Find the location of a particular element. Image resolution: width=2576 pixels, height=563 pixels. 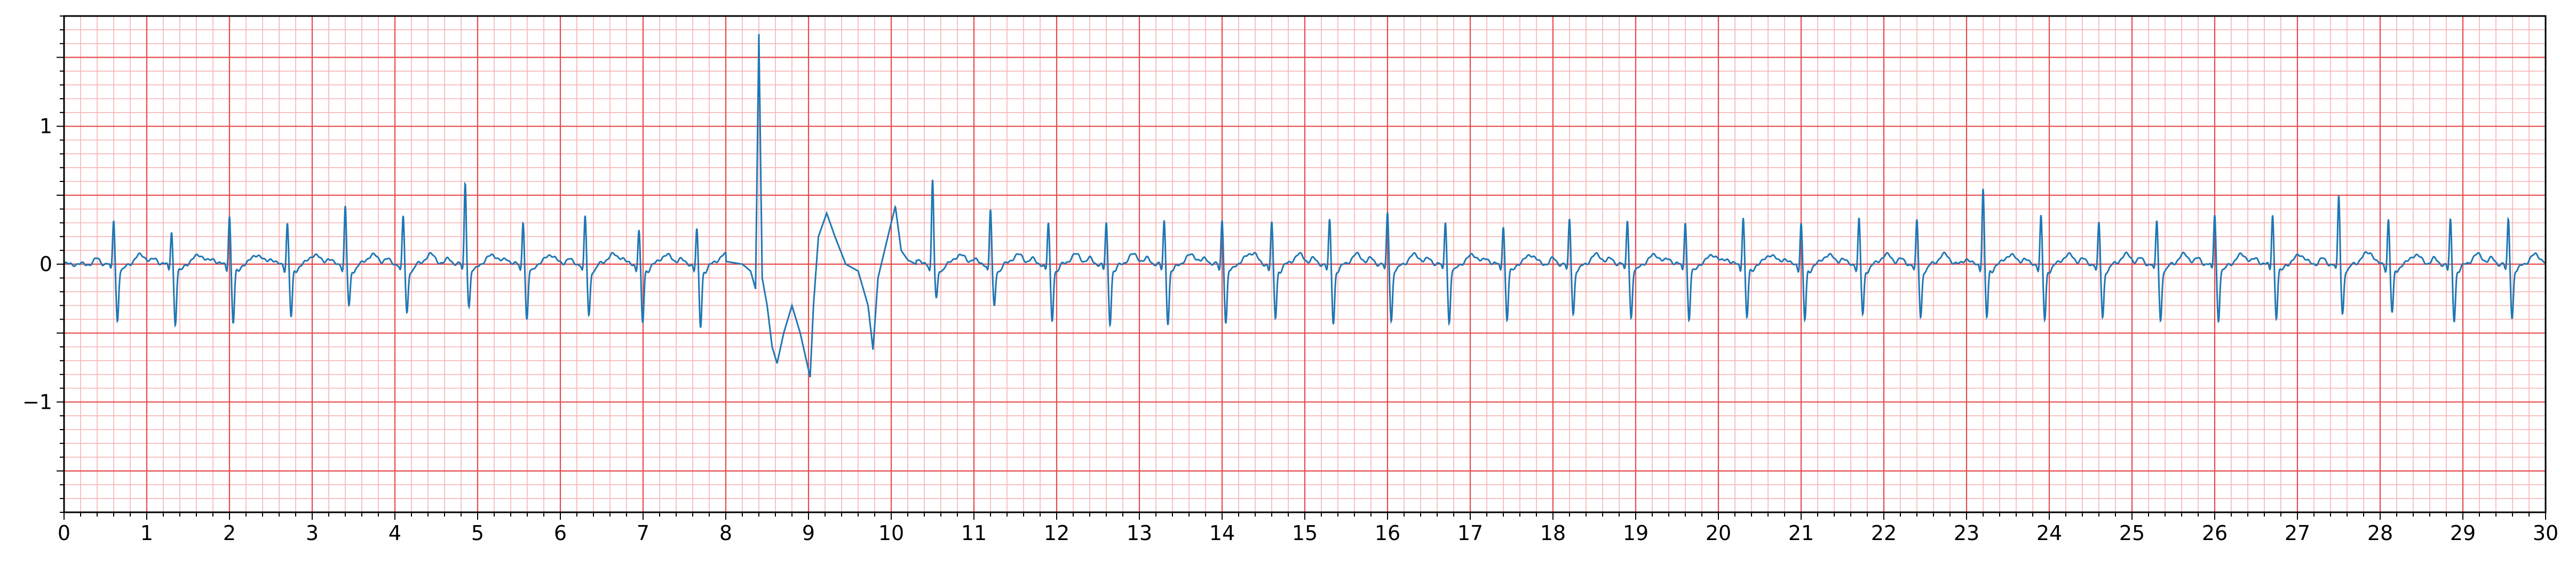

x-tick-label: 11 is located at coordinates (974, 533).